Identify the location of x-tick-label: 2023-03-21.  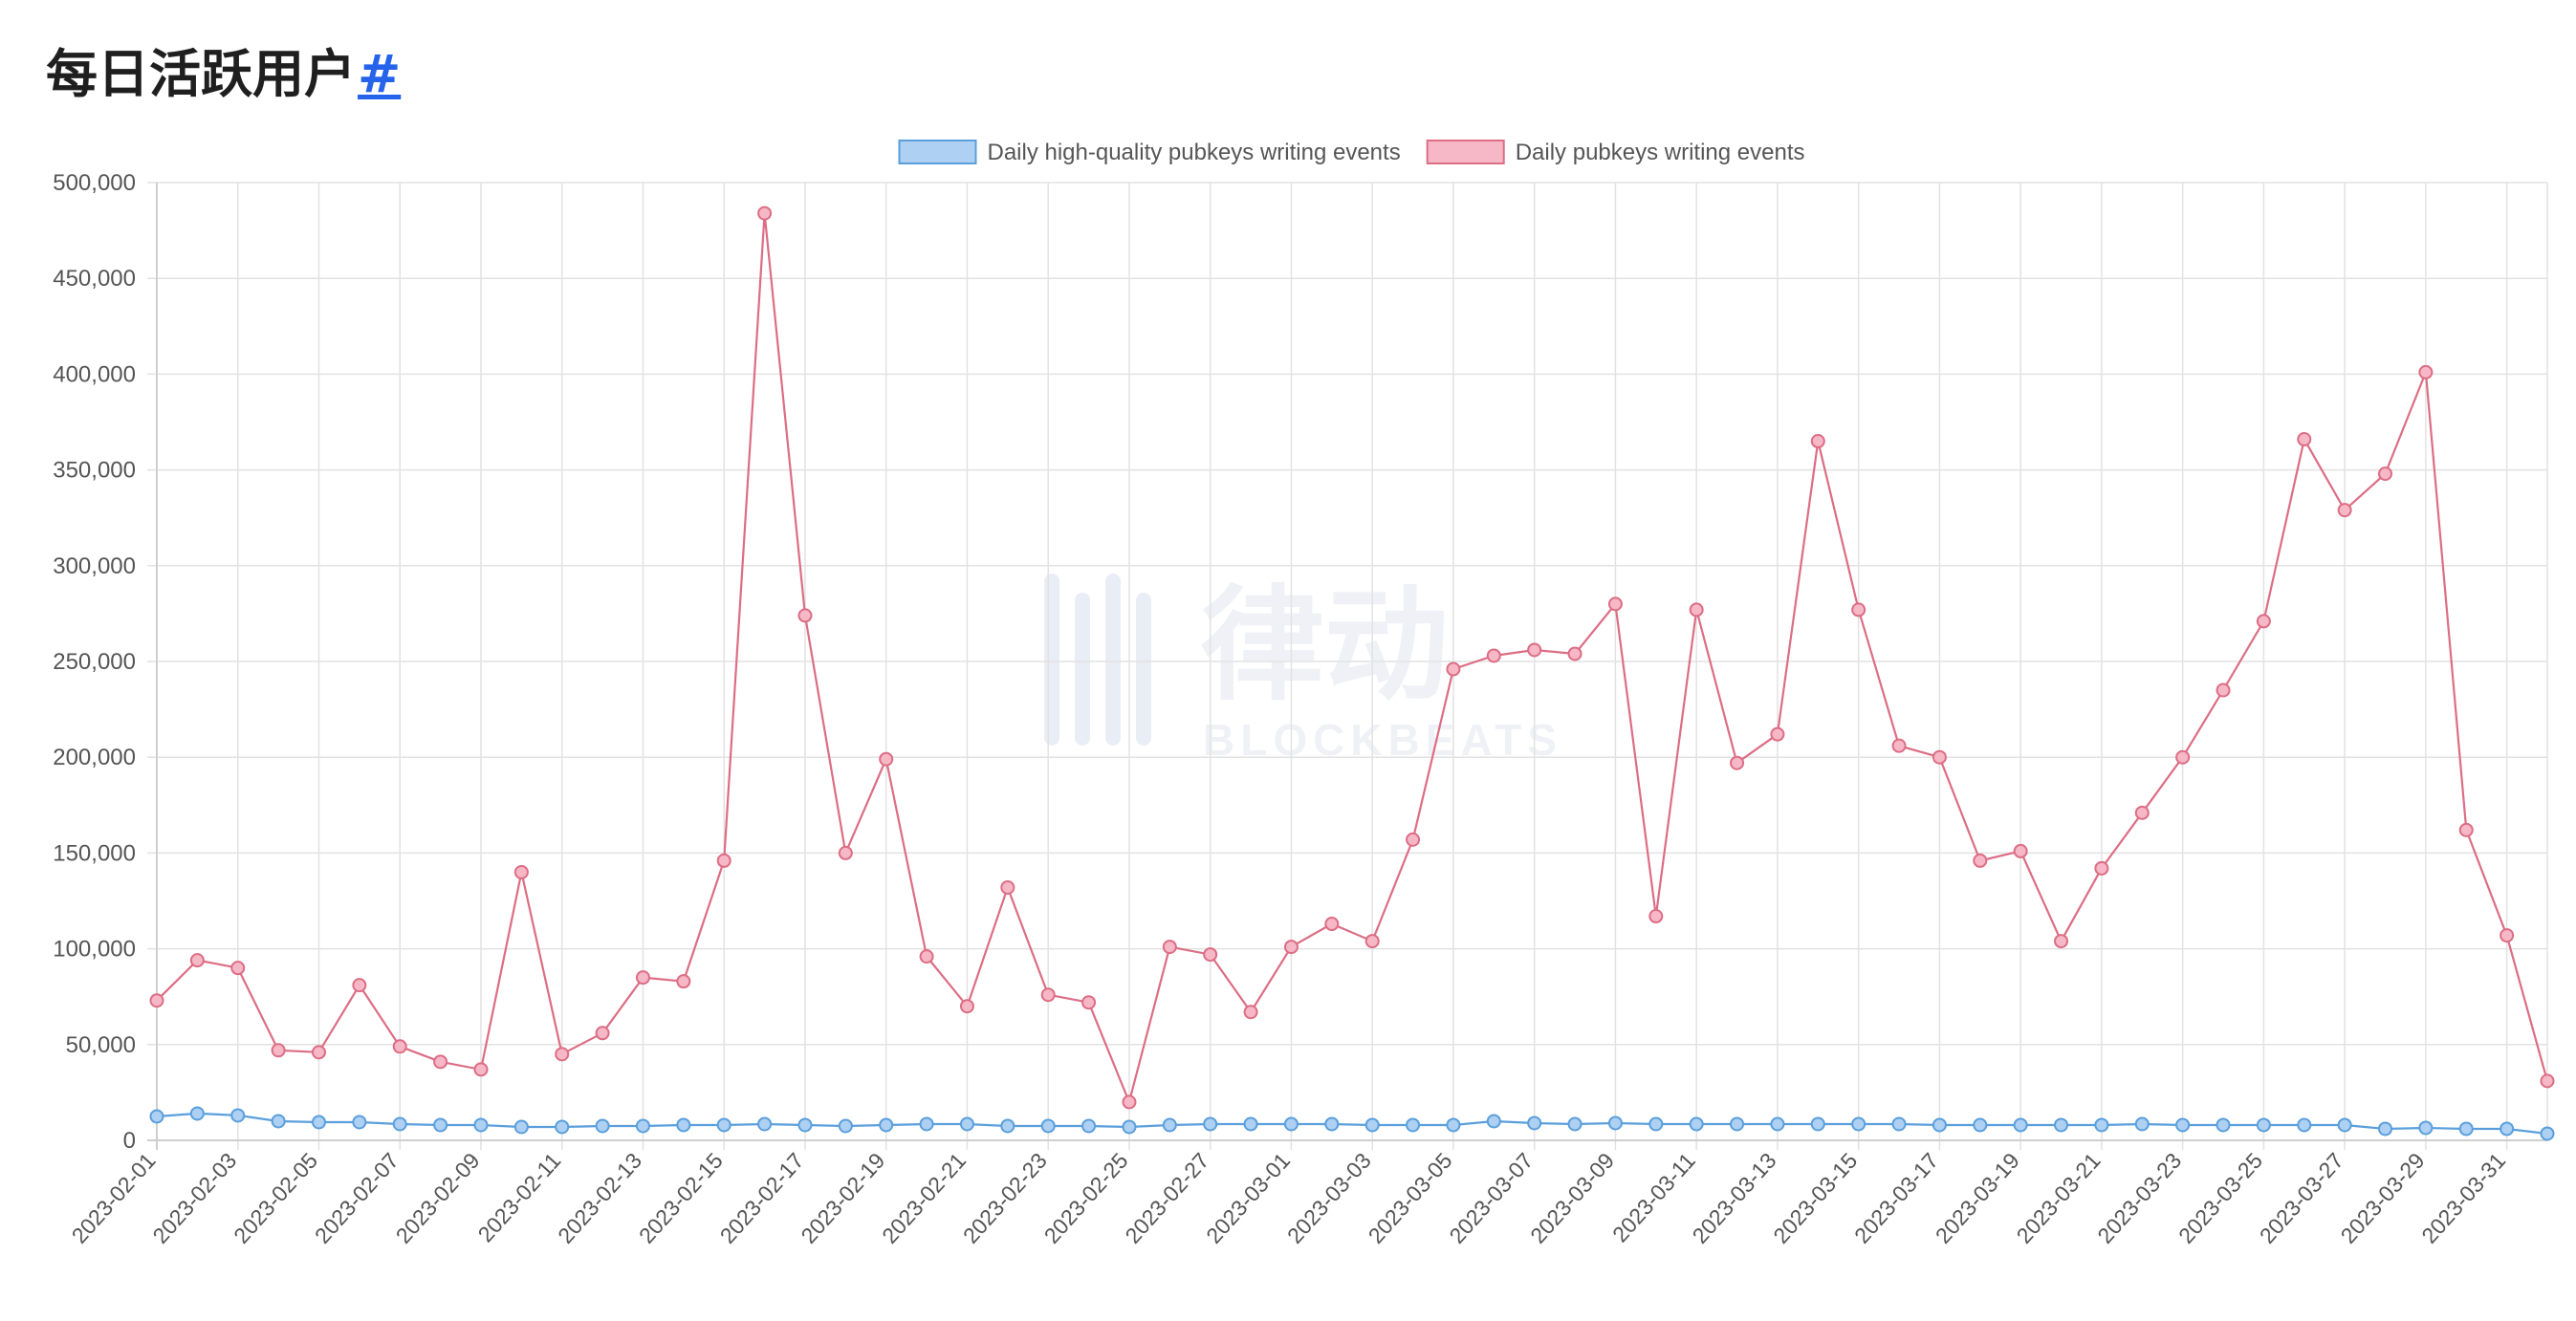
(2059, 1198).